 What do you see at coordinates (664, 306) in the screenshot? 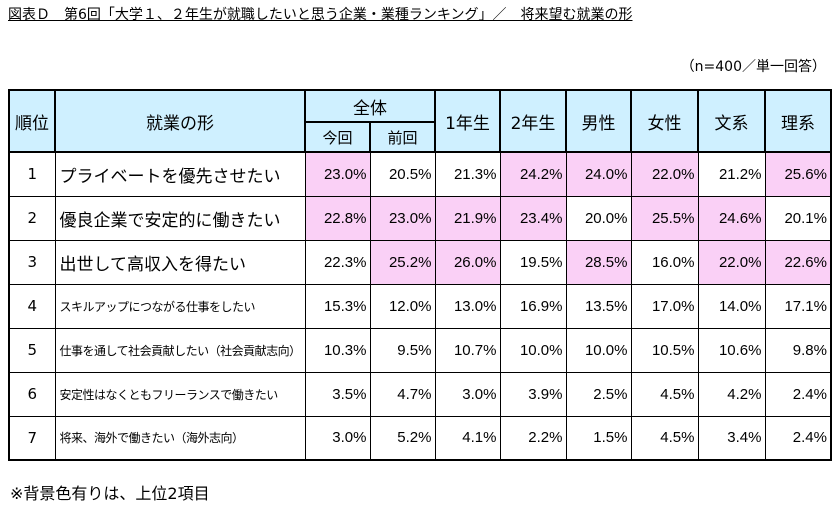
I see `value-cell: 17.0%` at bounding box center [664, 306].